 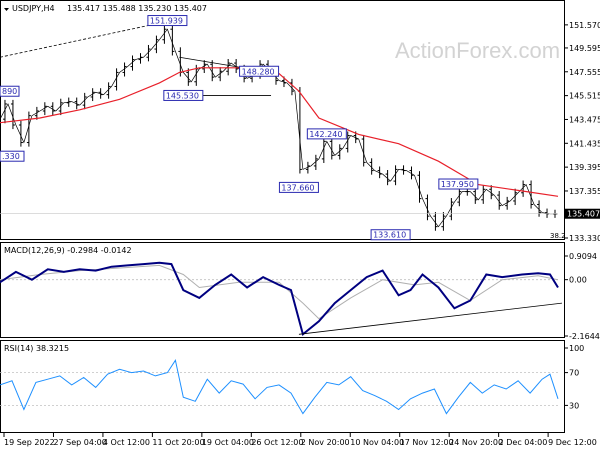 What do you see at coordinates (584, 72) in the screenshot?
I see `price-tick-label: 147.555` at bounding box center [584, 72].